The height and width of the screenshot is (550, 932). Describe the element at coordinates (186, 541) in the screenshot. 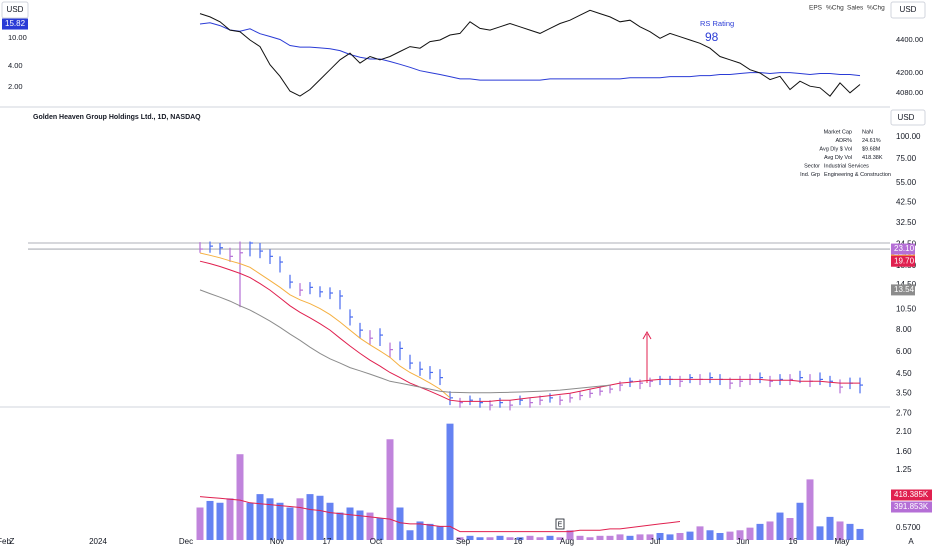

I see `x-tick-label: Dec` at that location.